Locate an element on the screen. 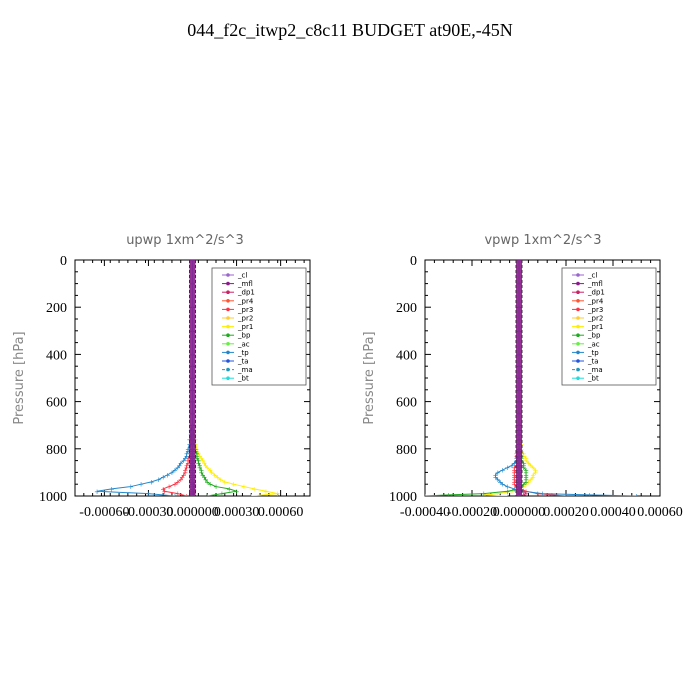 The width and height of the screenshot is (700, 700). legend-label: _cl is located at coordinates (242, 276).